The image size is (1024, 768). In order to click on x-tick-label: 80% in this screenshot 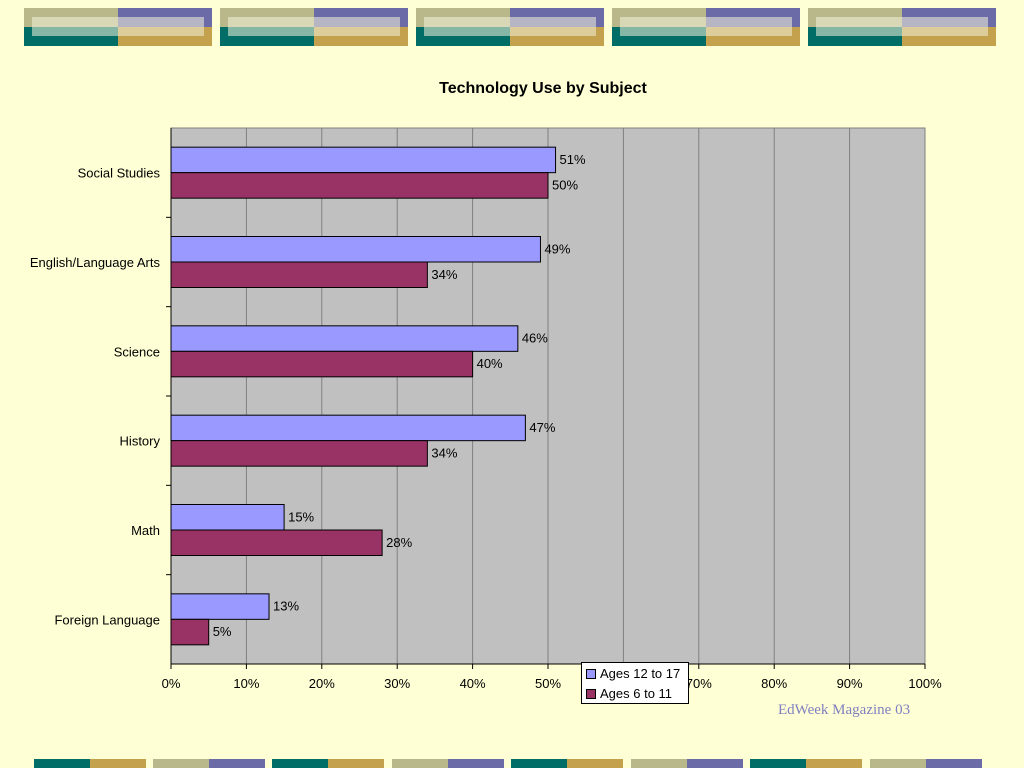, I will do `click(774, 683)`.